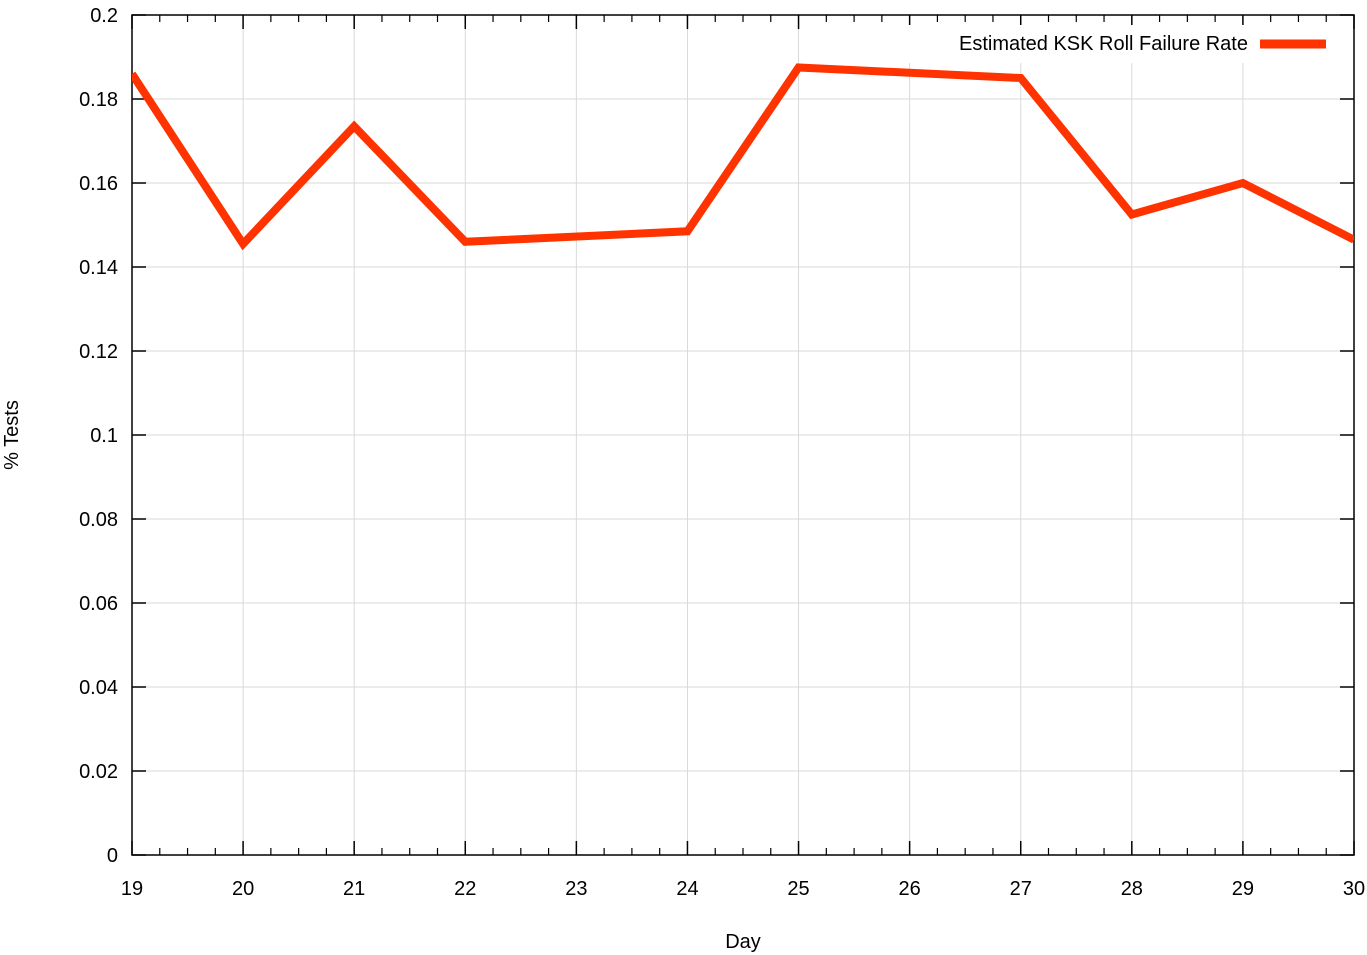 The image size is (1367, 955). What do you see at coordinates (98, 688) in the screenshot?
I see `y-tick-label: 0.04` at bounding box center [98, 688].